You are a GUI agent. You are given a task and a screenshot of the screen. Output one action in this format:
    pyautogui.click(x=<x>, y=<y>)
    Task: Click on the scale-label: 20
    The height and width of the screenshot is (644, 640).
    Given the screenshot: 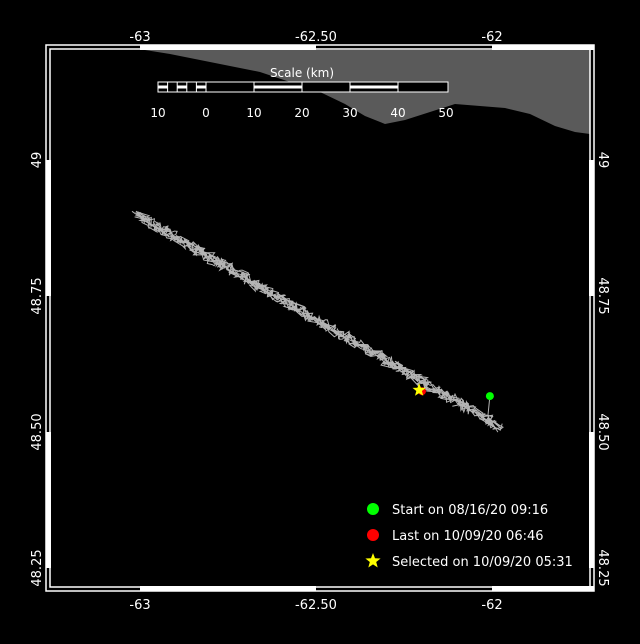 What is the action you would take?
    pyautogui.click(x=301, y=113)
    